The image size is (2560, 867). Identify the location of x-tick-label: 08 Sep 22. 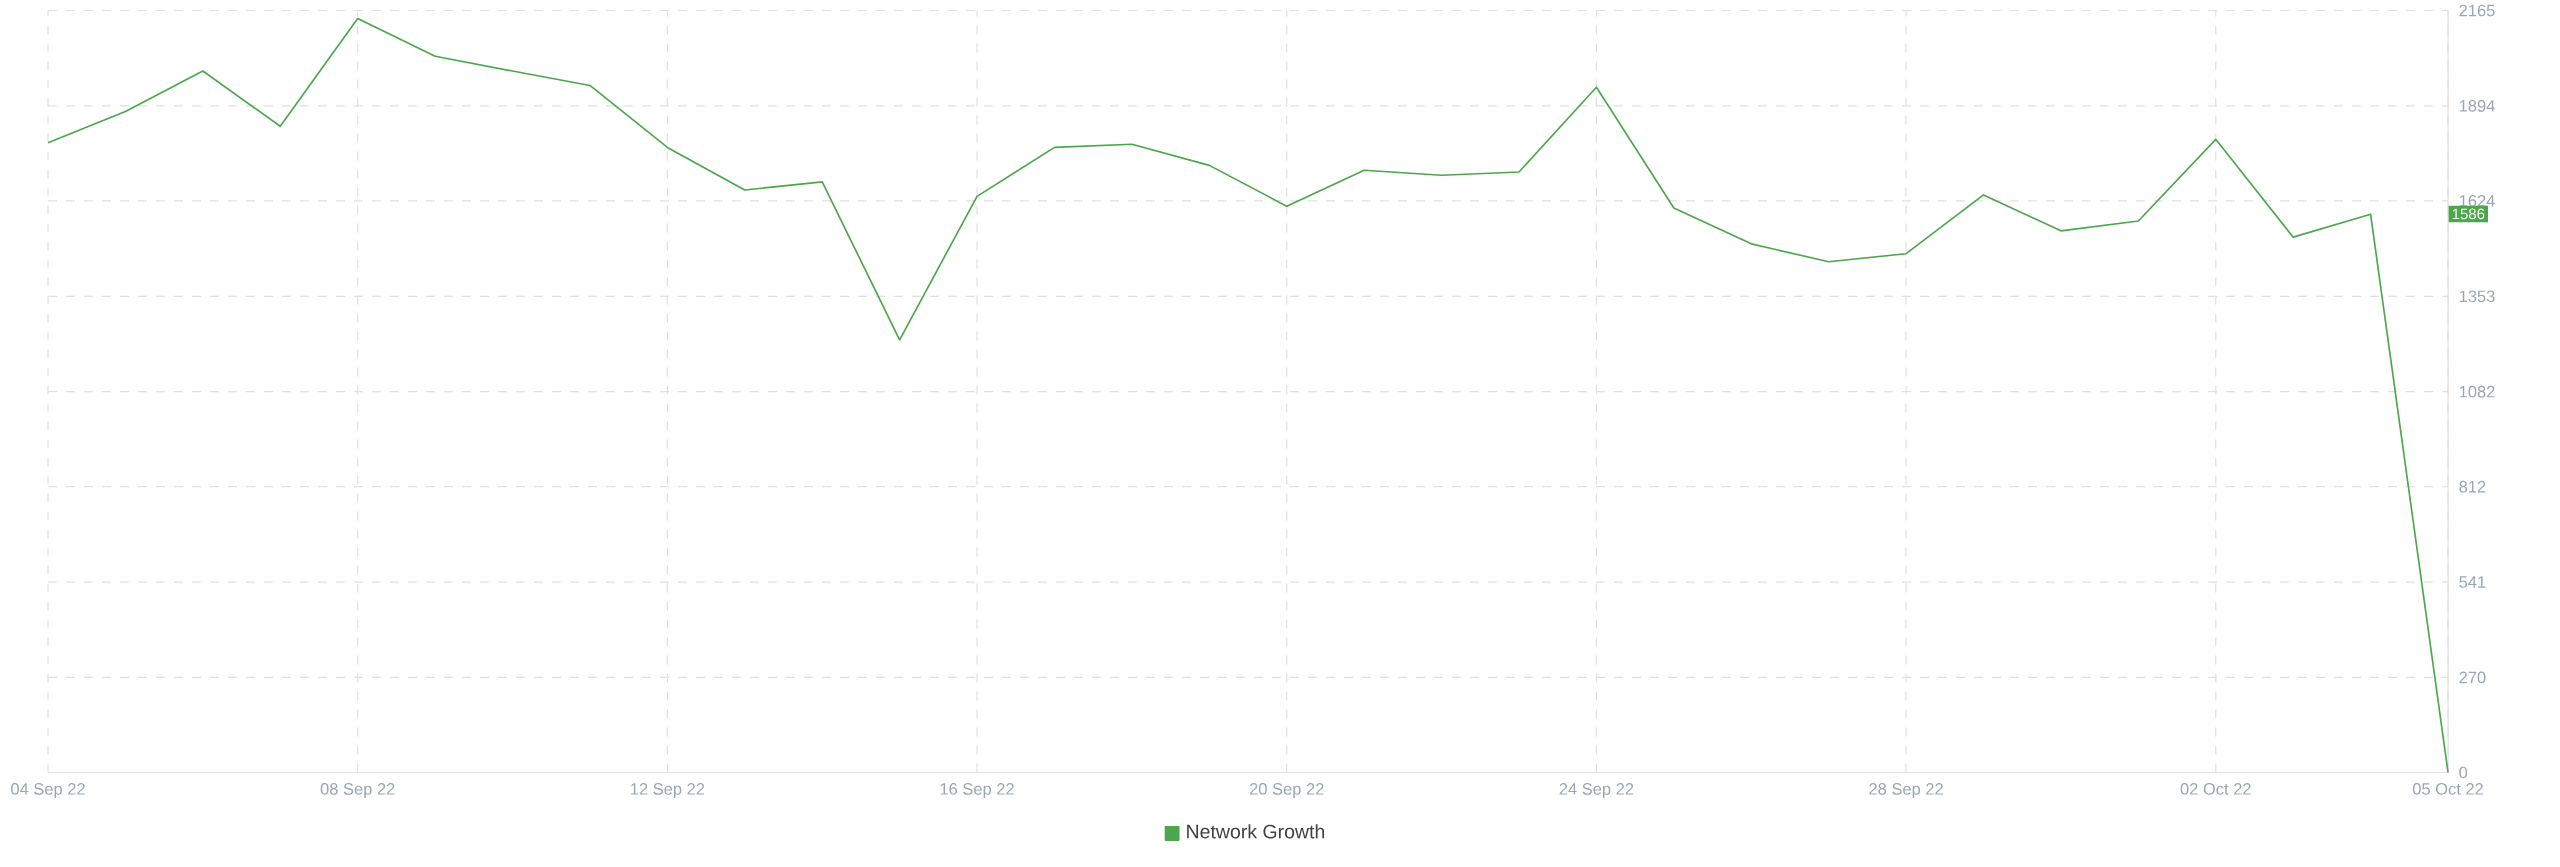
(357, 791).